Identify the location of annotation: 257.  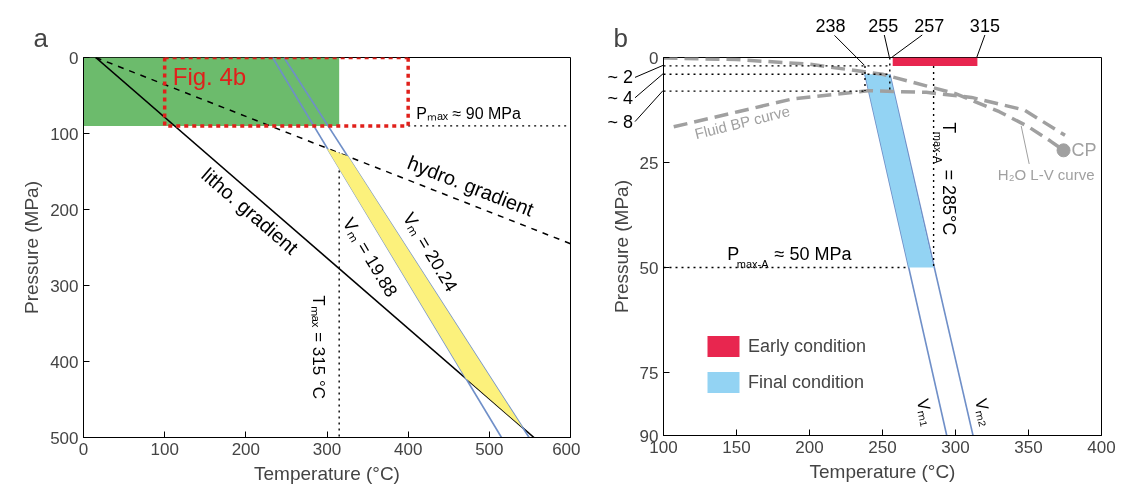
(929, 26).